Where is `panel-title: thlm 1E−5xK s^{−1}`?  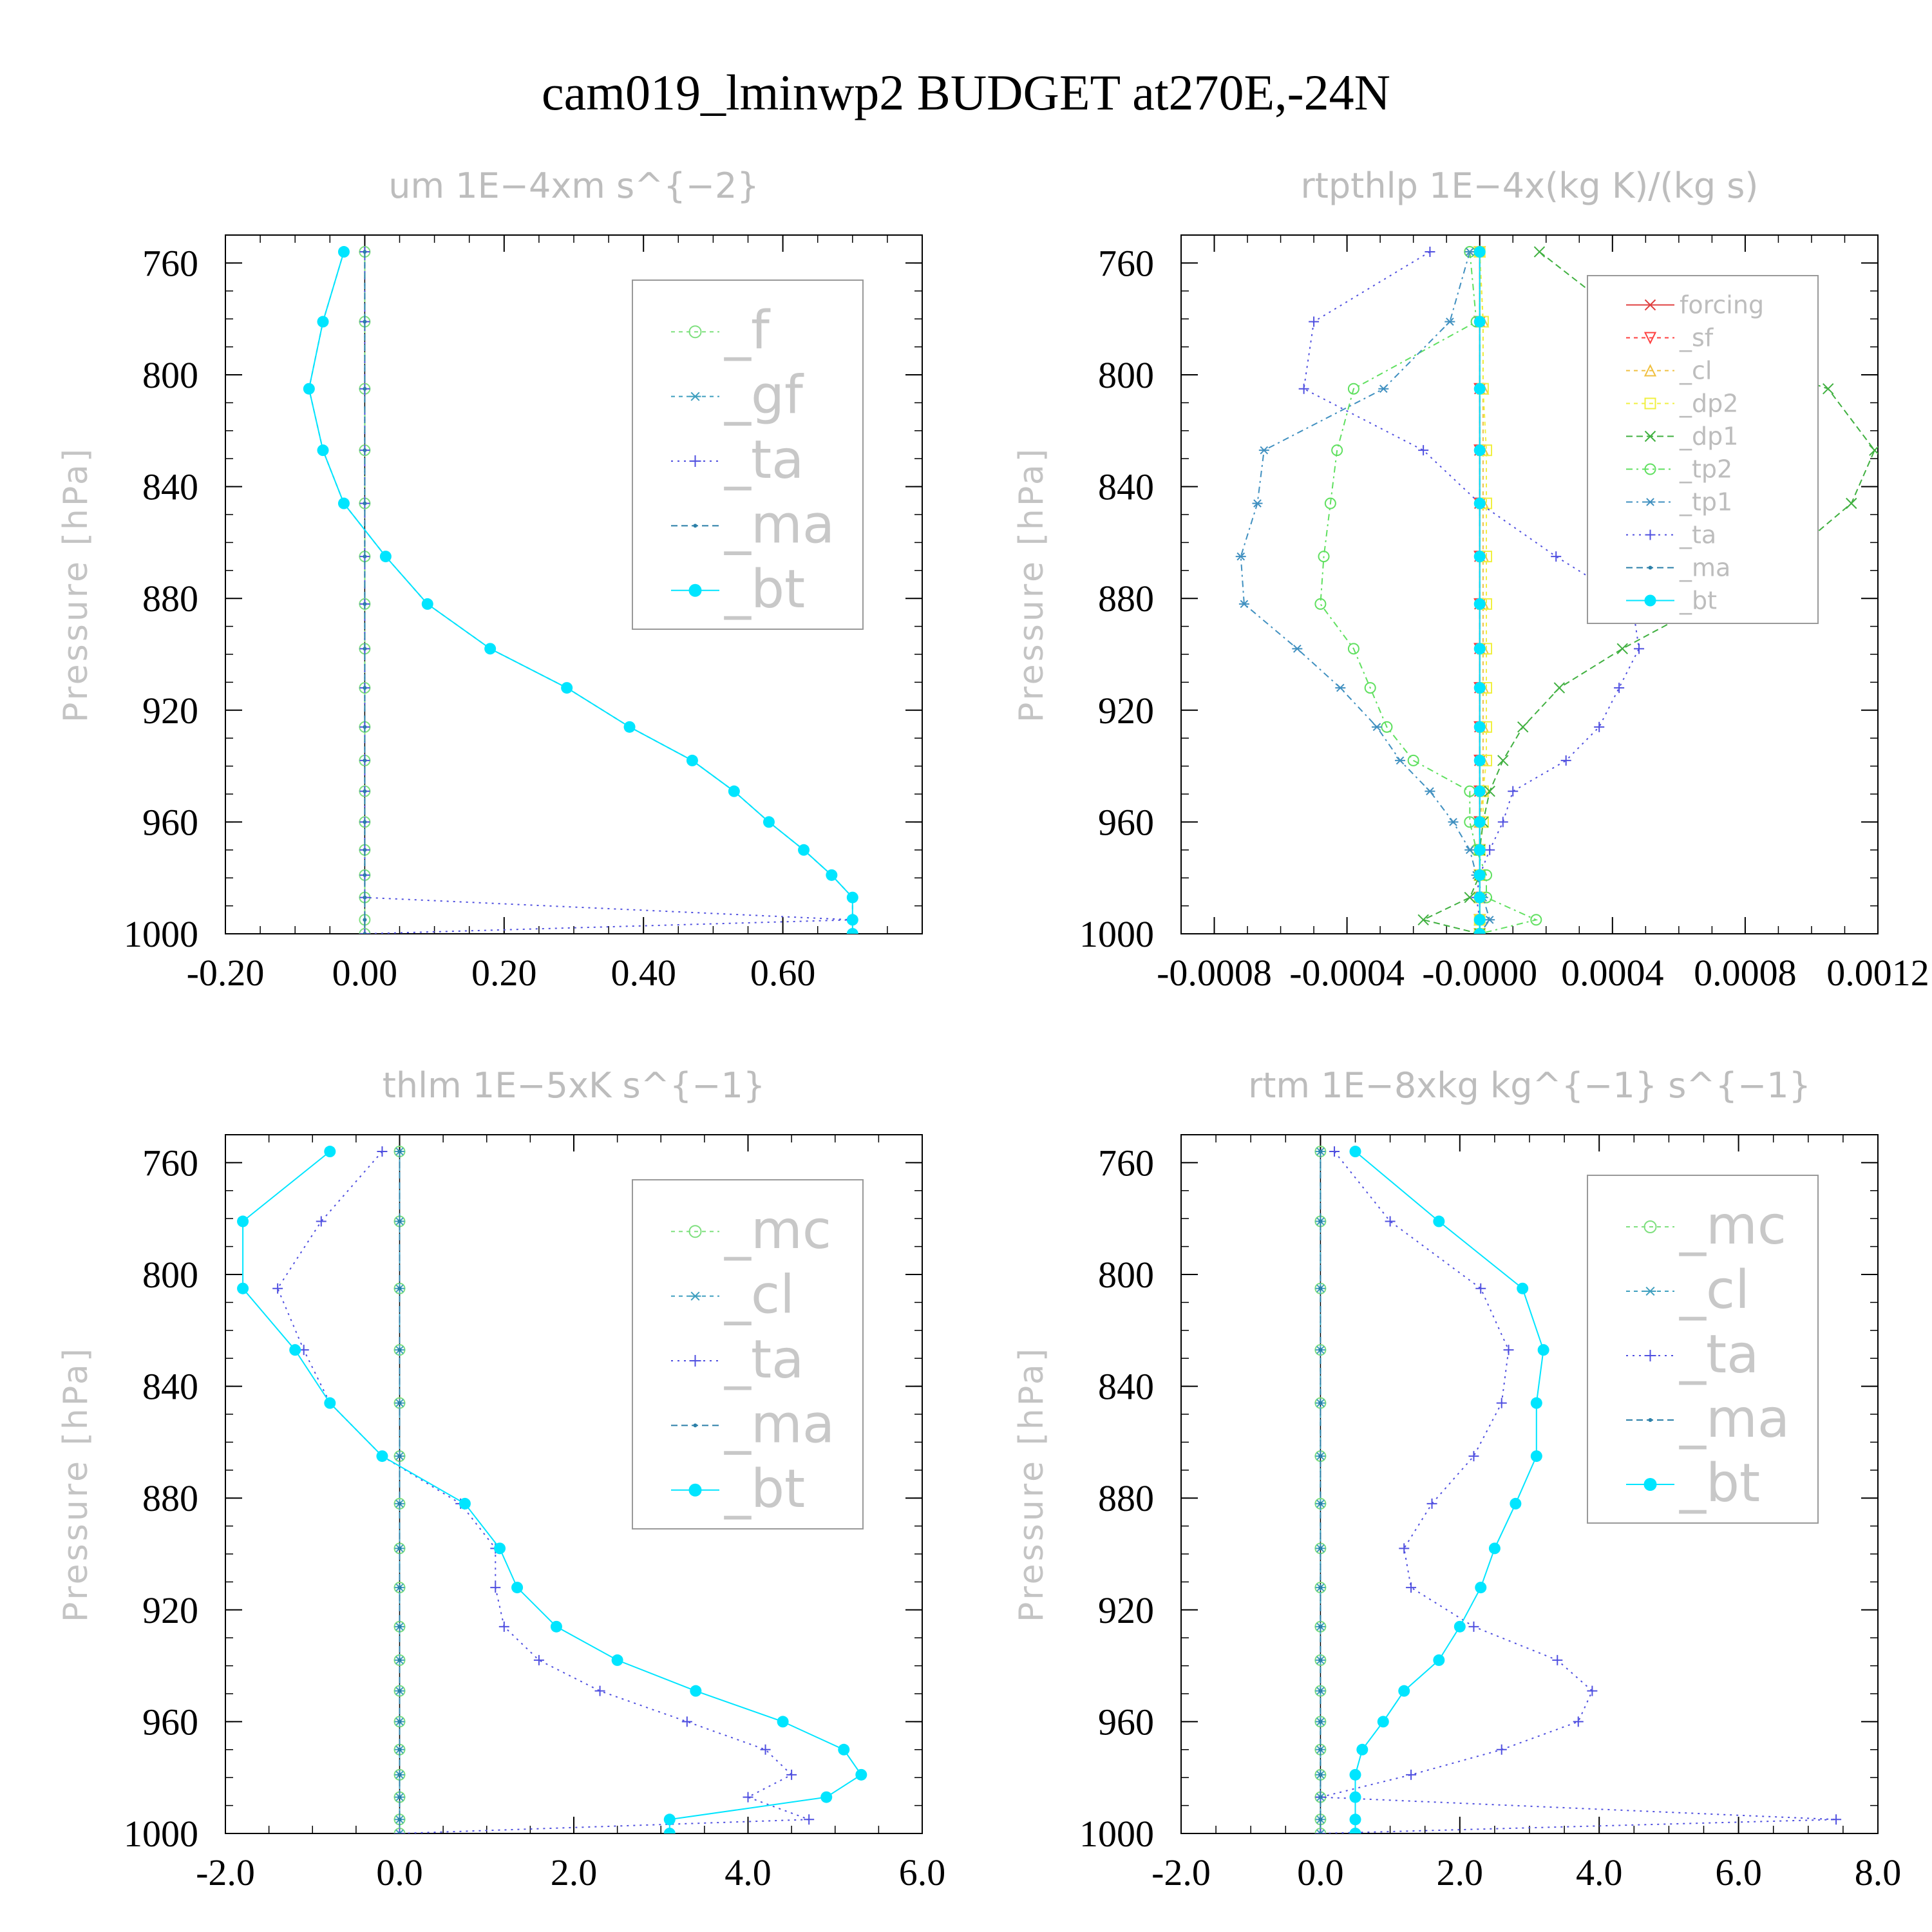 panel-title: thlm 1E−5xK s^{−1} is located at coordinates (574, 1085).